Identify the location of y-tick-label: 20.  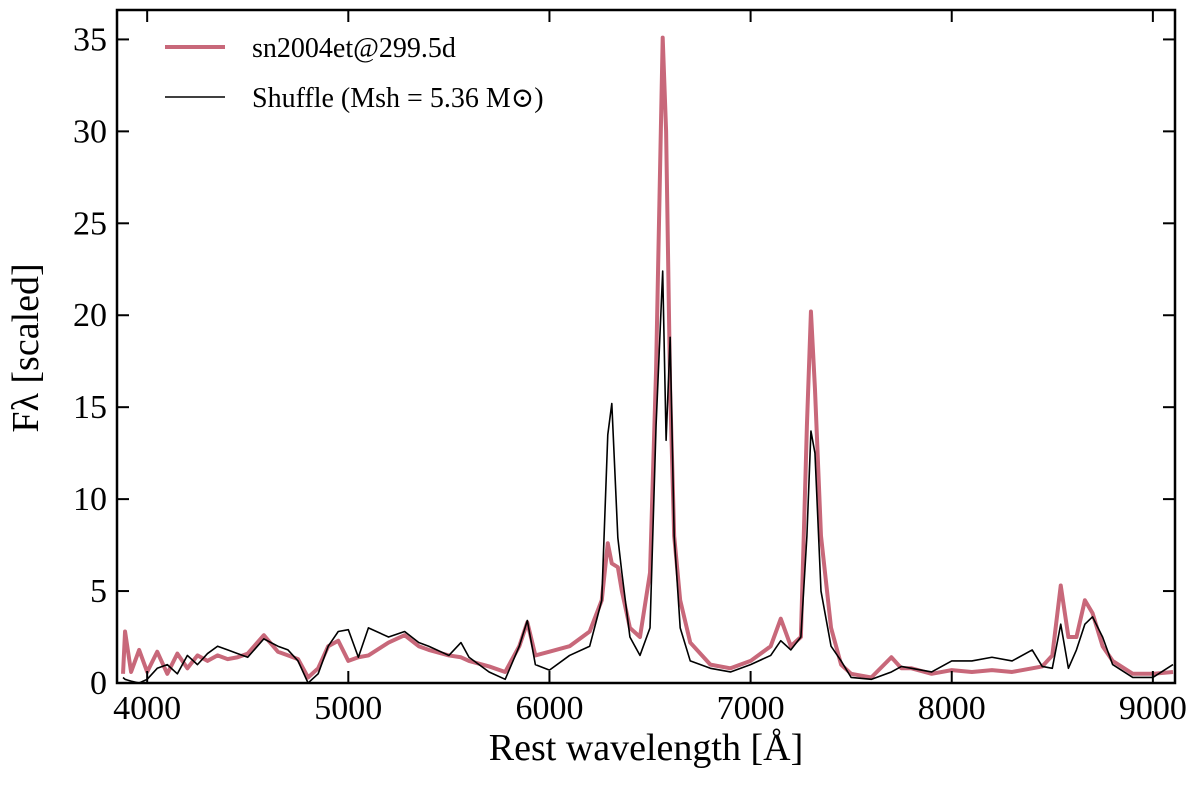
(90, 315).